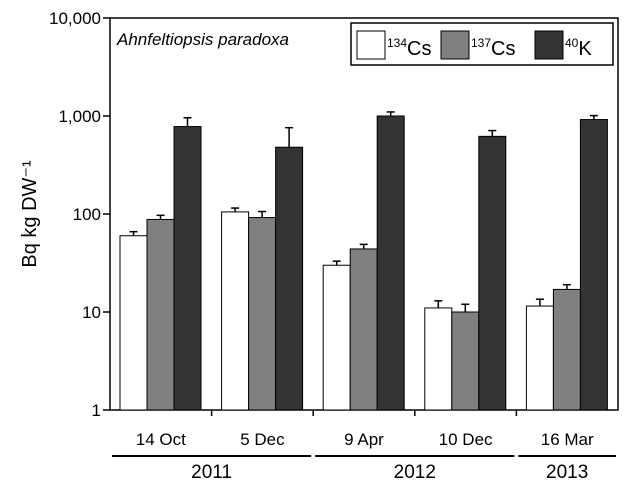  Describe the element at coordinates (567, 439) in the screenshot. I see `x-tick-label: 16 Mar` at that location.